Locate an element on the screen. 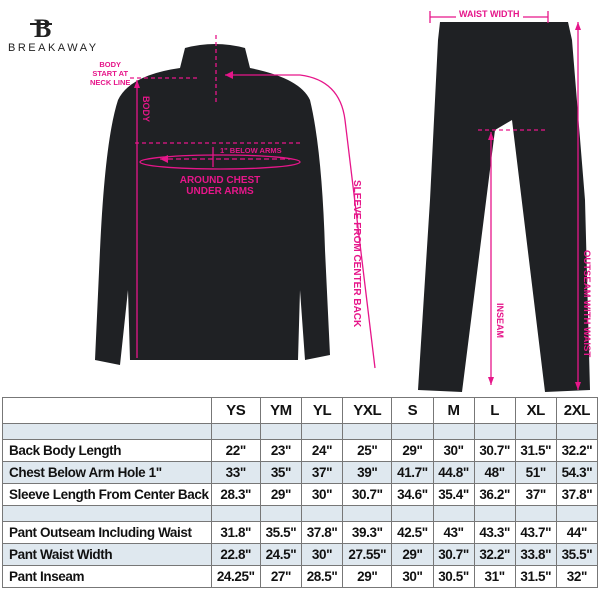  label-line: START AT is located at coordinates (110, 73).